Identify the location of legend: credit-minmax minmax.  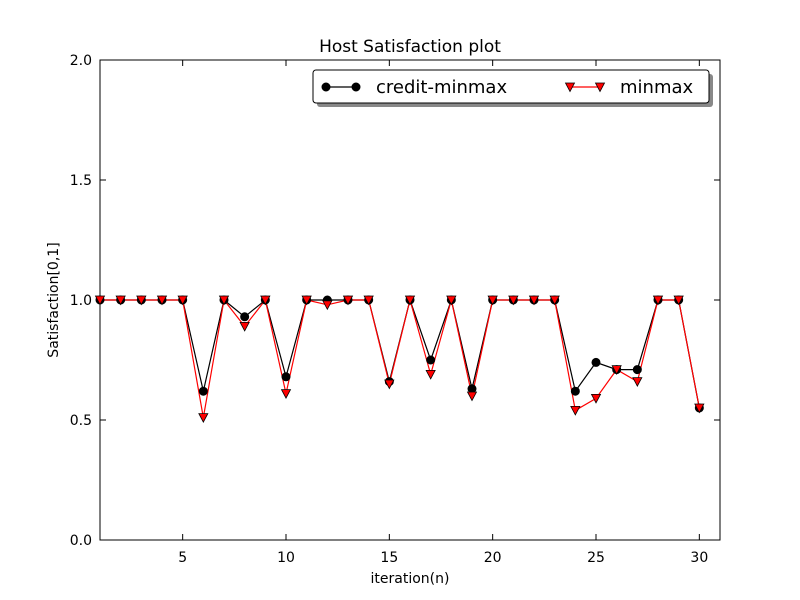
(512, 88).